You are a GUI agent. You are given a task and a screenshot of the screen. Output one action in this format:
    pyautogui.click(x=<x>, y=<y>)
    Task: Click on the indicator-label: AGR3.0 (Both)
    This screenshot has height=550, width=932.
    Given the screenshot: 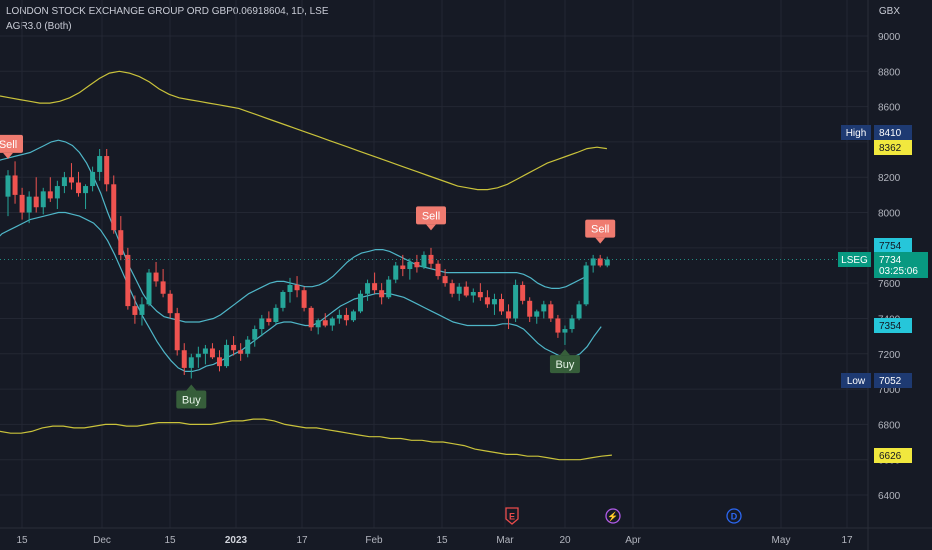 What is the action you would take?
    pyautogui.click(x=39, y=26)
    